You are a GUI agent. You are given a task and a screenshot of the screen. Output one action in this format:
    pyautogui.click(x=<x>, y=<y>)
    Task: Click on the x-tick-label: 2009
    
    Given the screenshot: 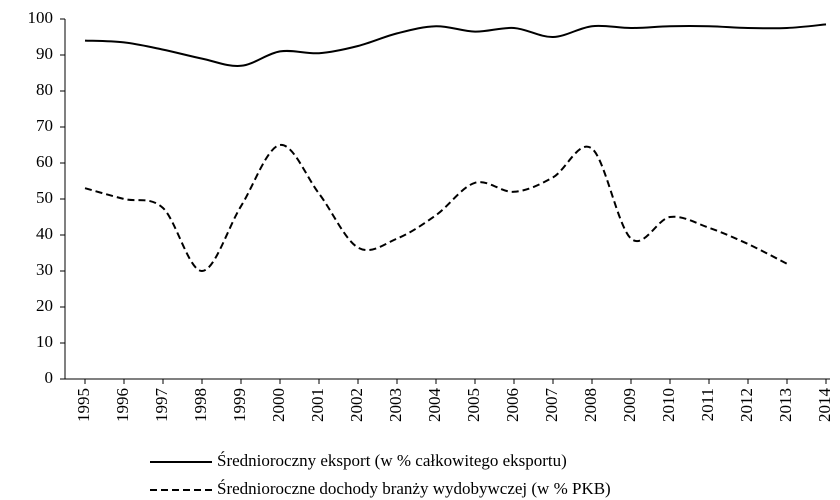 What is the action you would take?
    pyautogui.click(x=629, y=405)
    